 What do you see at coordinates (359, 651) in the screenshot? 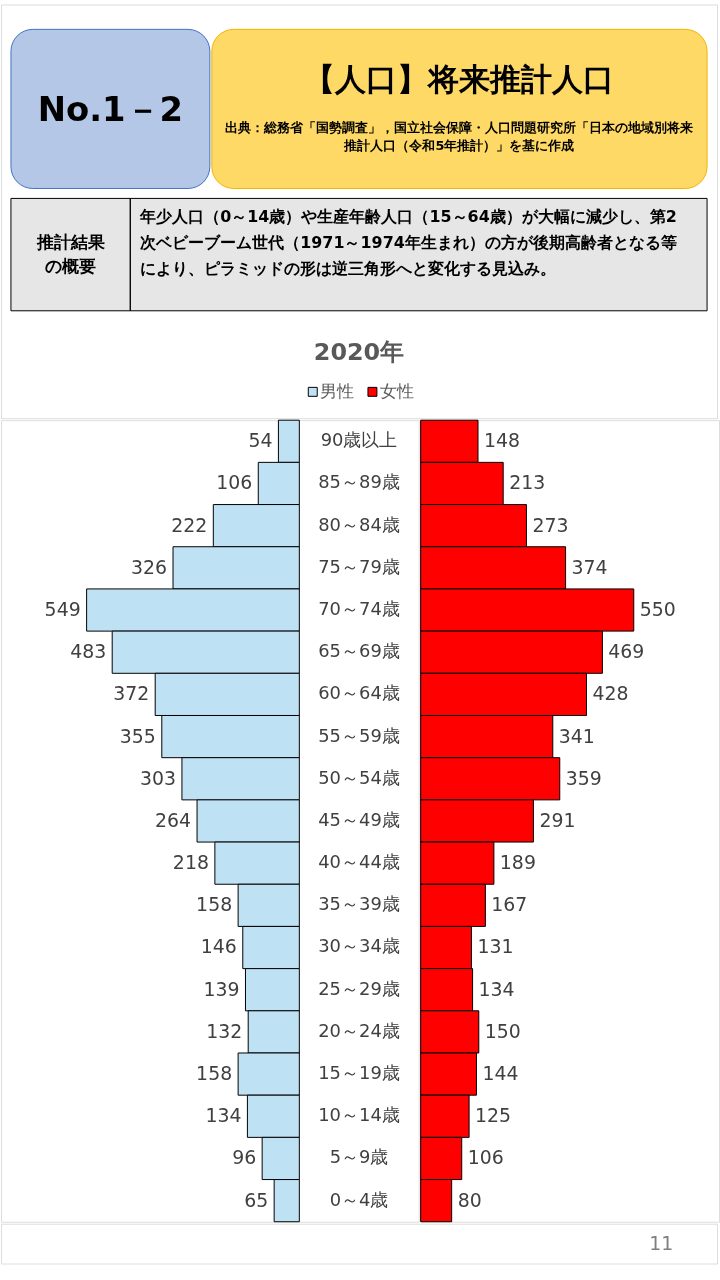
I see `y-tick-label: 65～69歳` at bounding box center [359, 651].